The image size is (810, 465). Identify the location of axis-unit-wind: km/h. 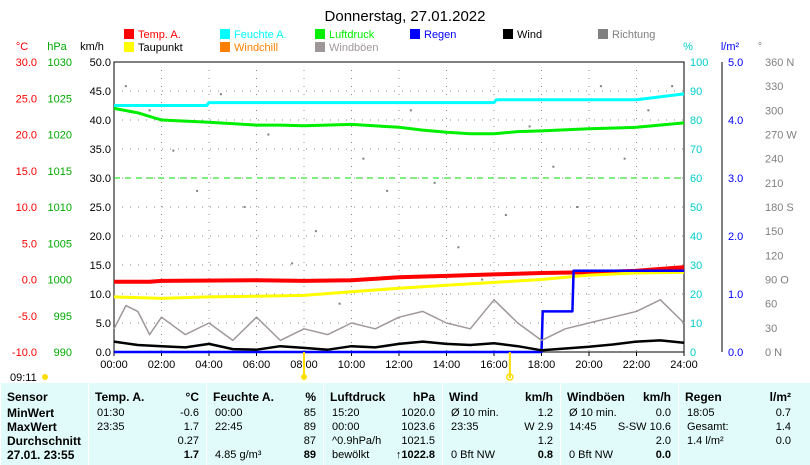
(92, 47).